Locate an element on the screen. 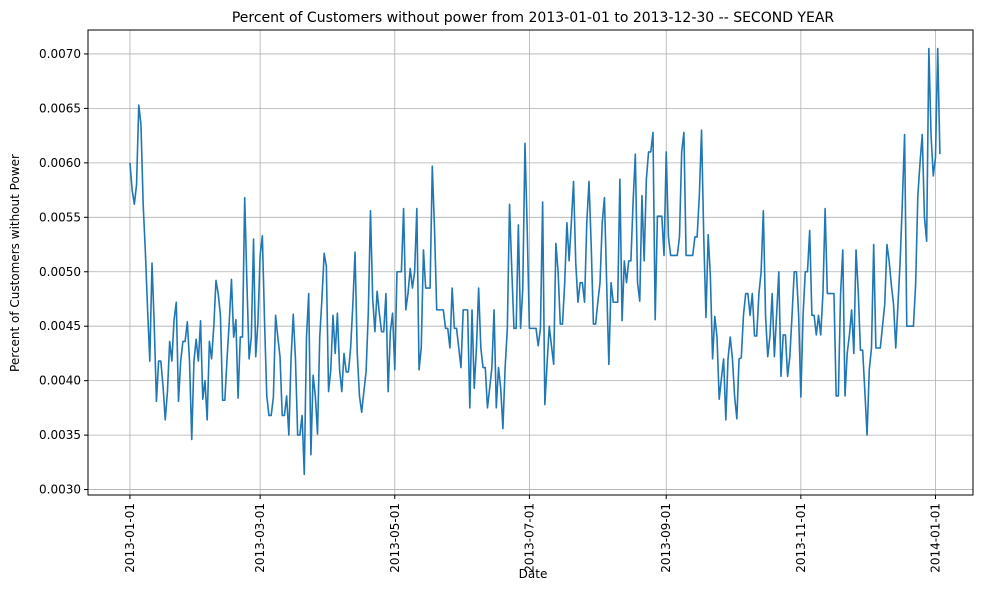 This screenshot has width=989, height=590. x-tick-label: 2013-09-01 is located at coordinates (666, 538).